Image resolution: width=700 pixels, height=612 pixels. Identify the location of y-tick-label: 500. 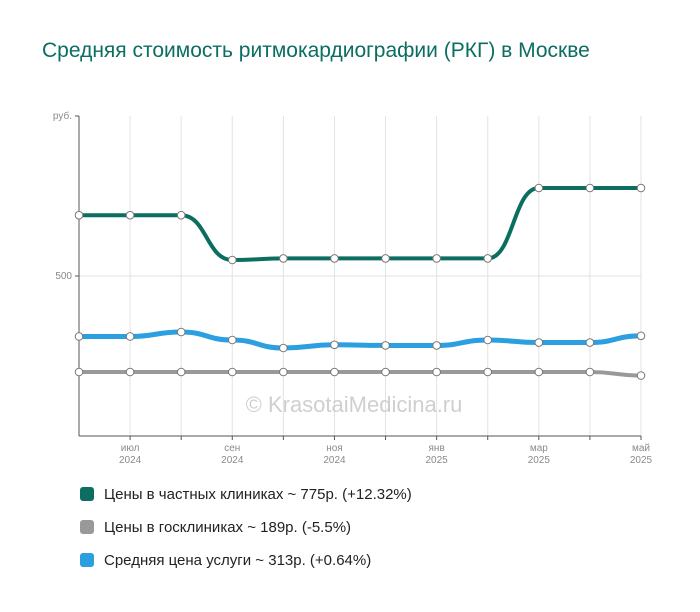
(63, 276).